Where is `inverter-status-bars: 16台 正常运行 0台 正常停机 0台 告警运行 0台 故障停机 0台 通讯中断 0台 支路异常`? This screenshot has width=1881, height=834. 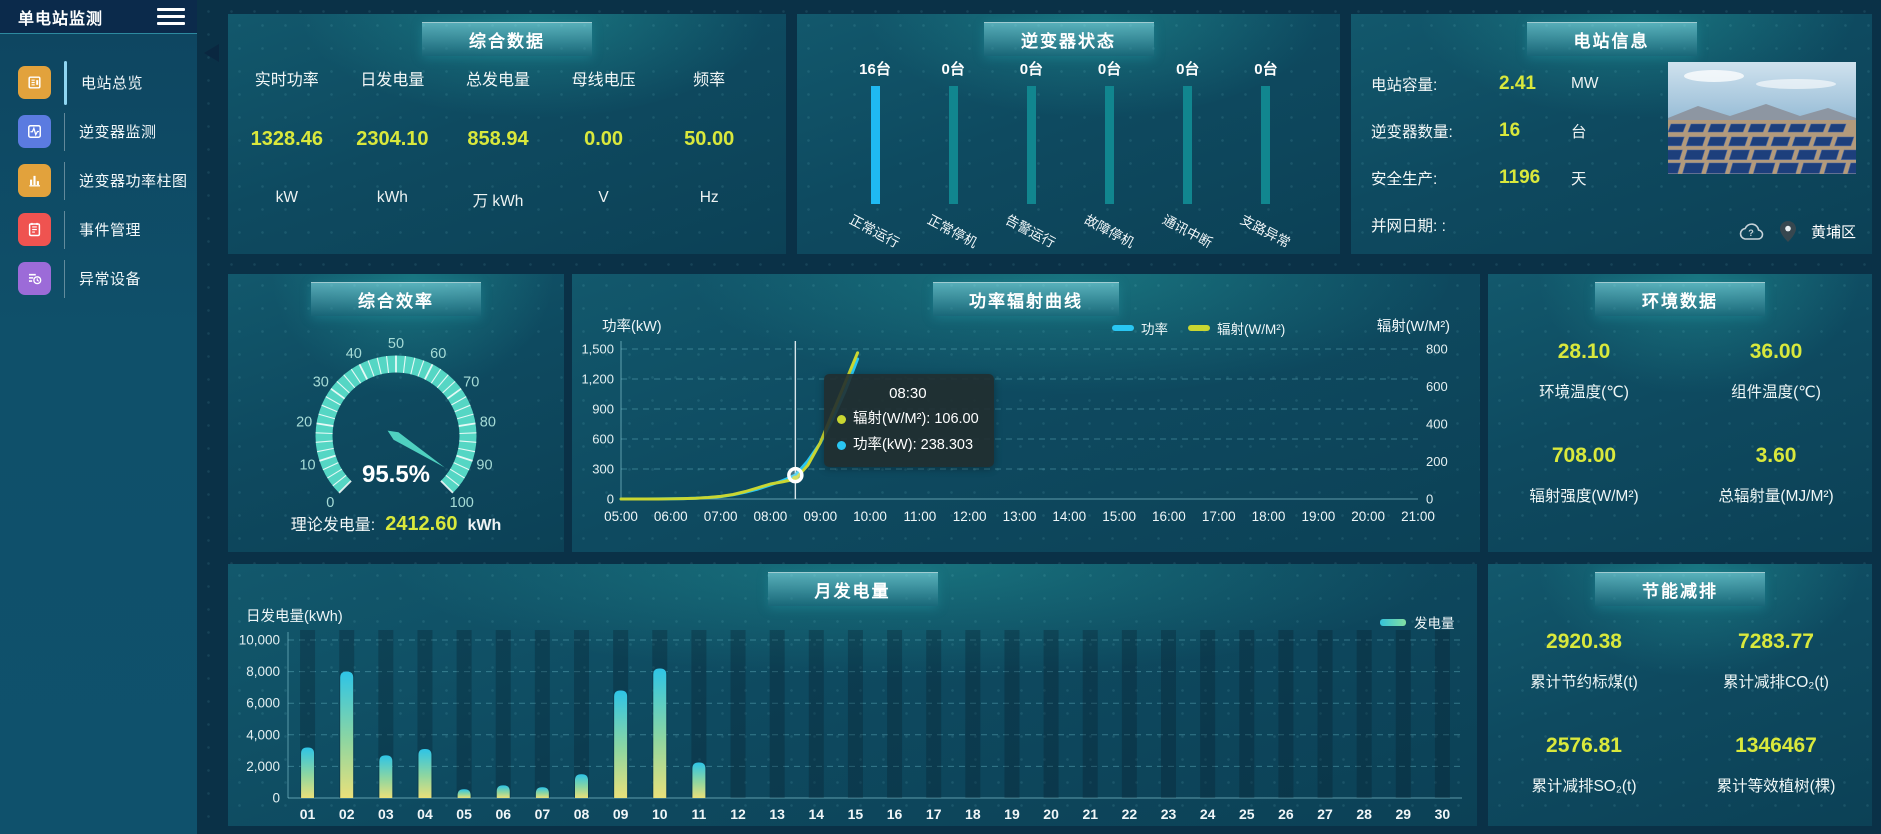
inverter-status-bars: 16台 正常运行 0台 正常停机 0台 告警运行 0台 故障停机 0台 通讯中断 0台 支路异常 is located at coordinates (1068, 132).